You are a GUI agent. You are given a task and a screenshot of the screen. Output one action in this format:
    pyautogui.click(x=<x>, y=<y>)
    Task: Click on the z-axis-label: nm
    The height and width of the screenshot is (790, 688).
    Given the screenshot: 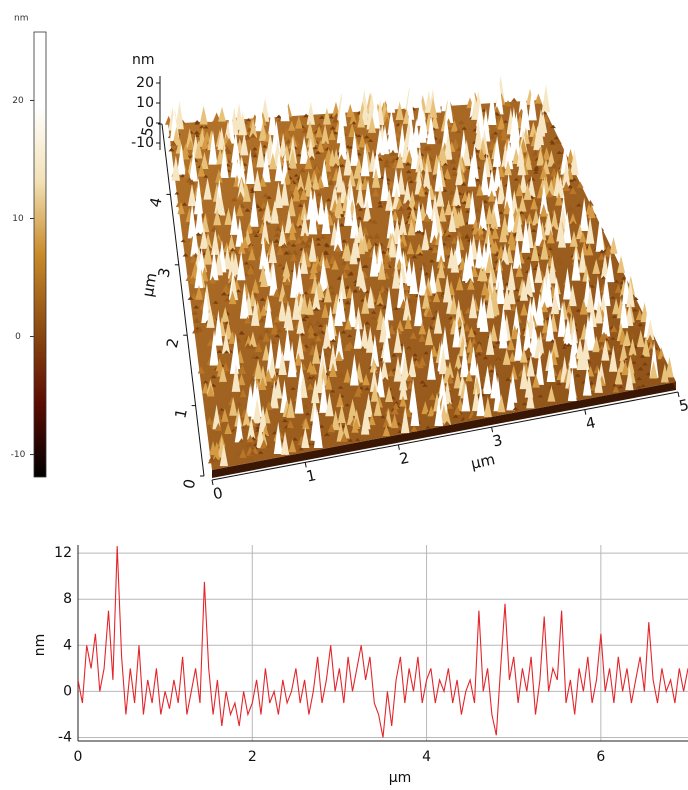 What is the action you would take?
    pyautogui.click(x=143, y=60)
    